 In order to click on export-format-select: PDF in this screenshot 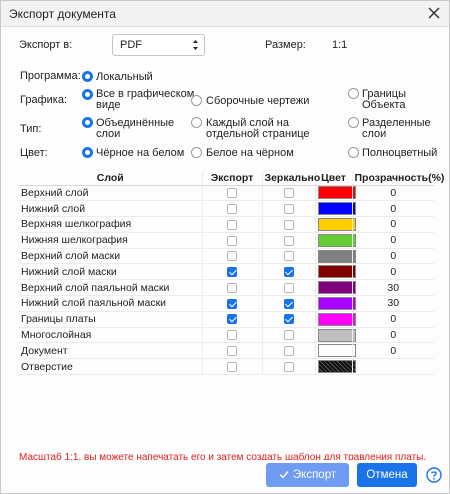, I will do `click(158, 45)`.